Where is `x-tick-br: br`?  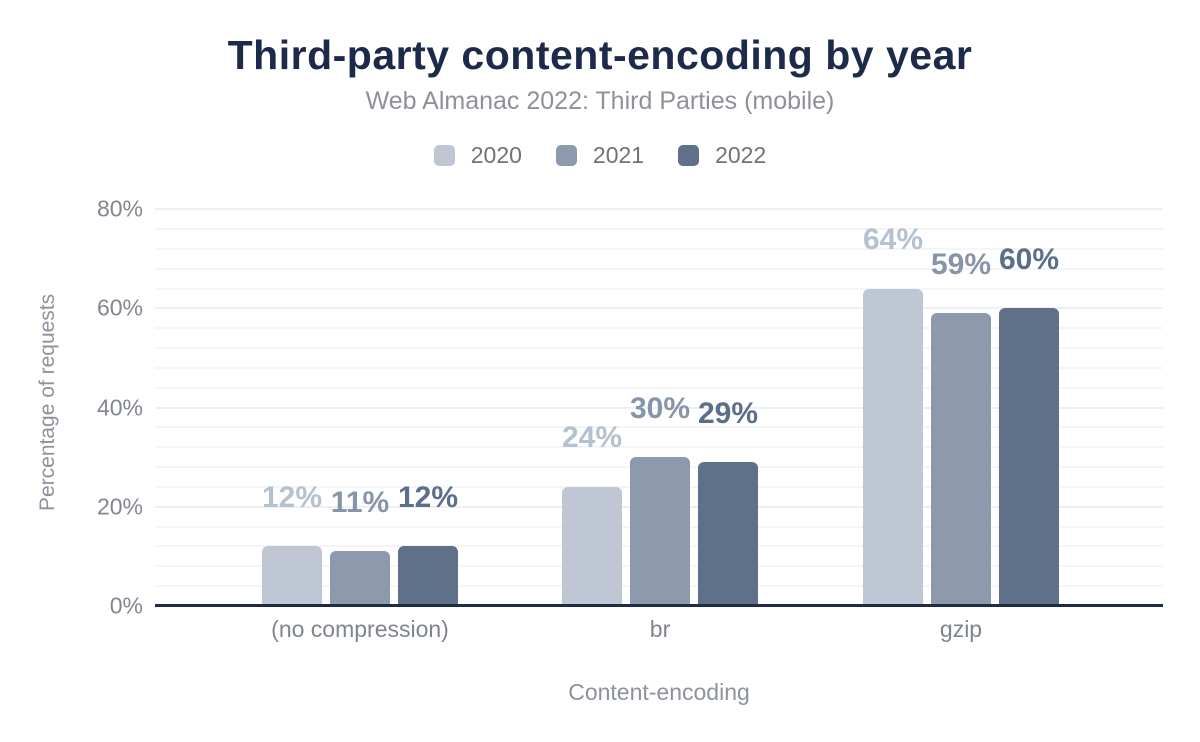
x-tick-br: br is located at coordinates (660, 629).